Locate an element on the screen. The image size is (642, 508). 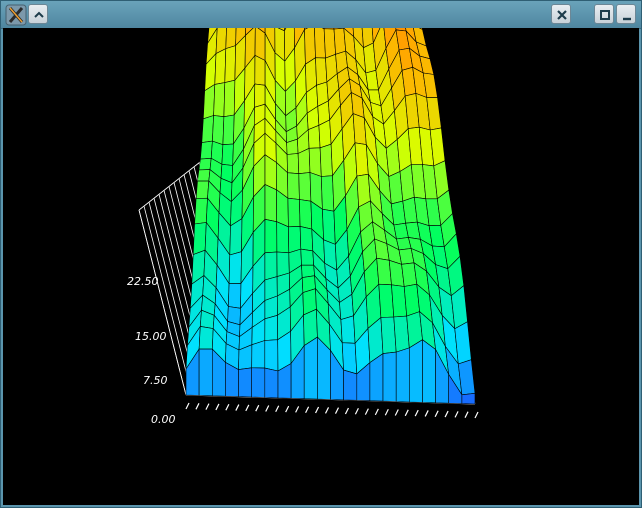
app-menu-icon is located at coordinates (16, 15).